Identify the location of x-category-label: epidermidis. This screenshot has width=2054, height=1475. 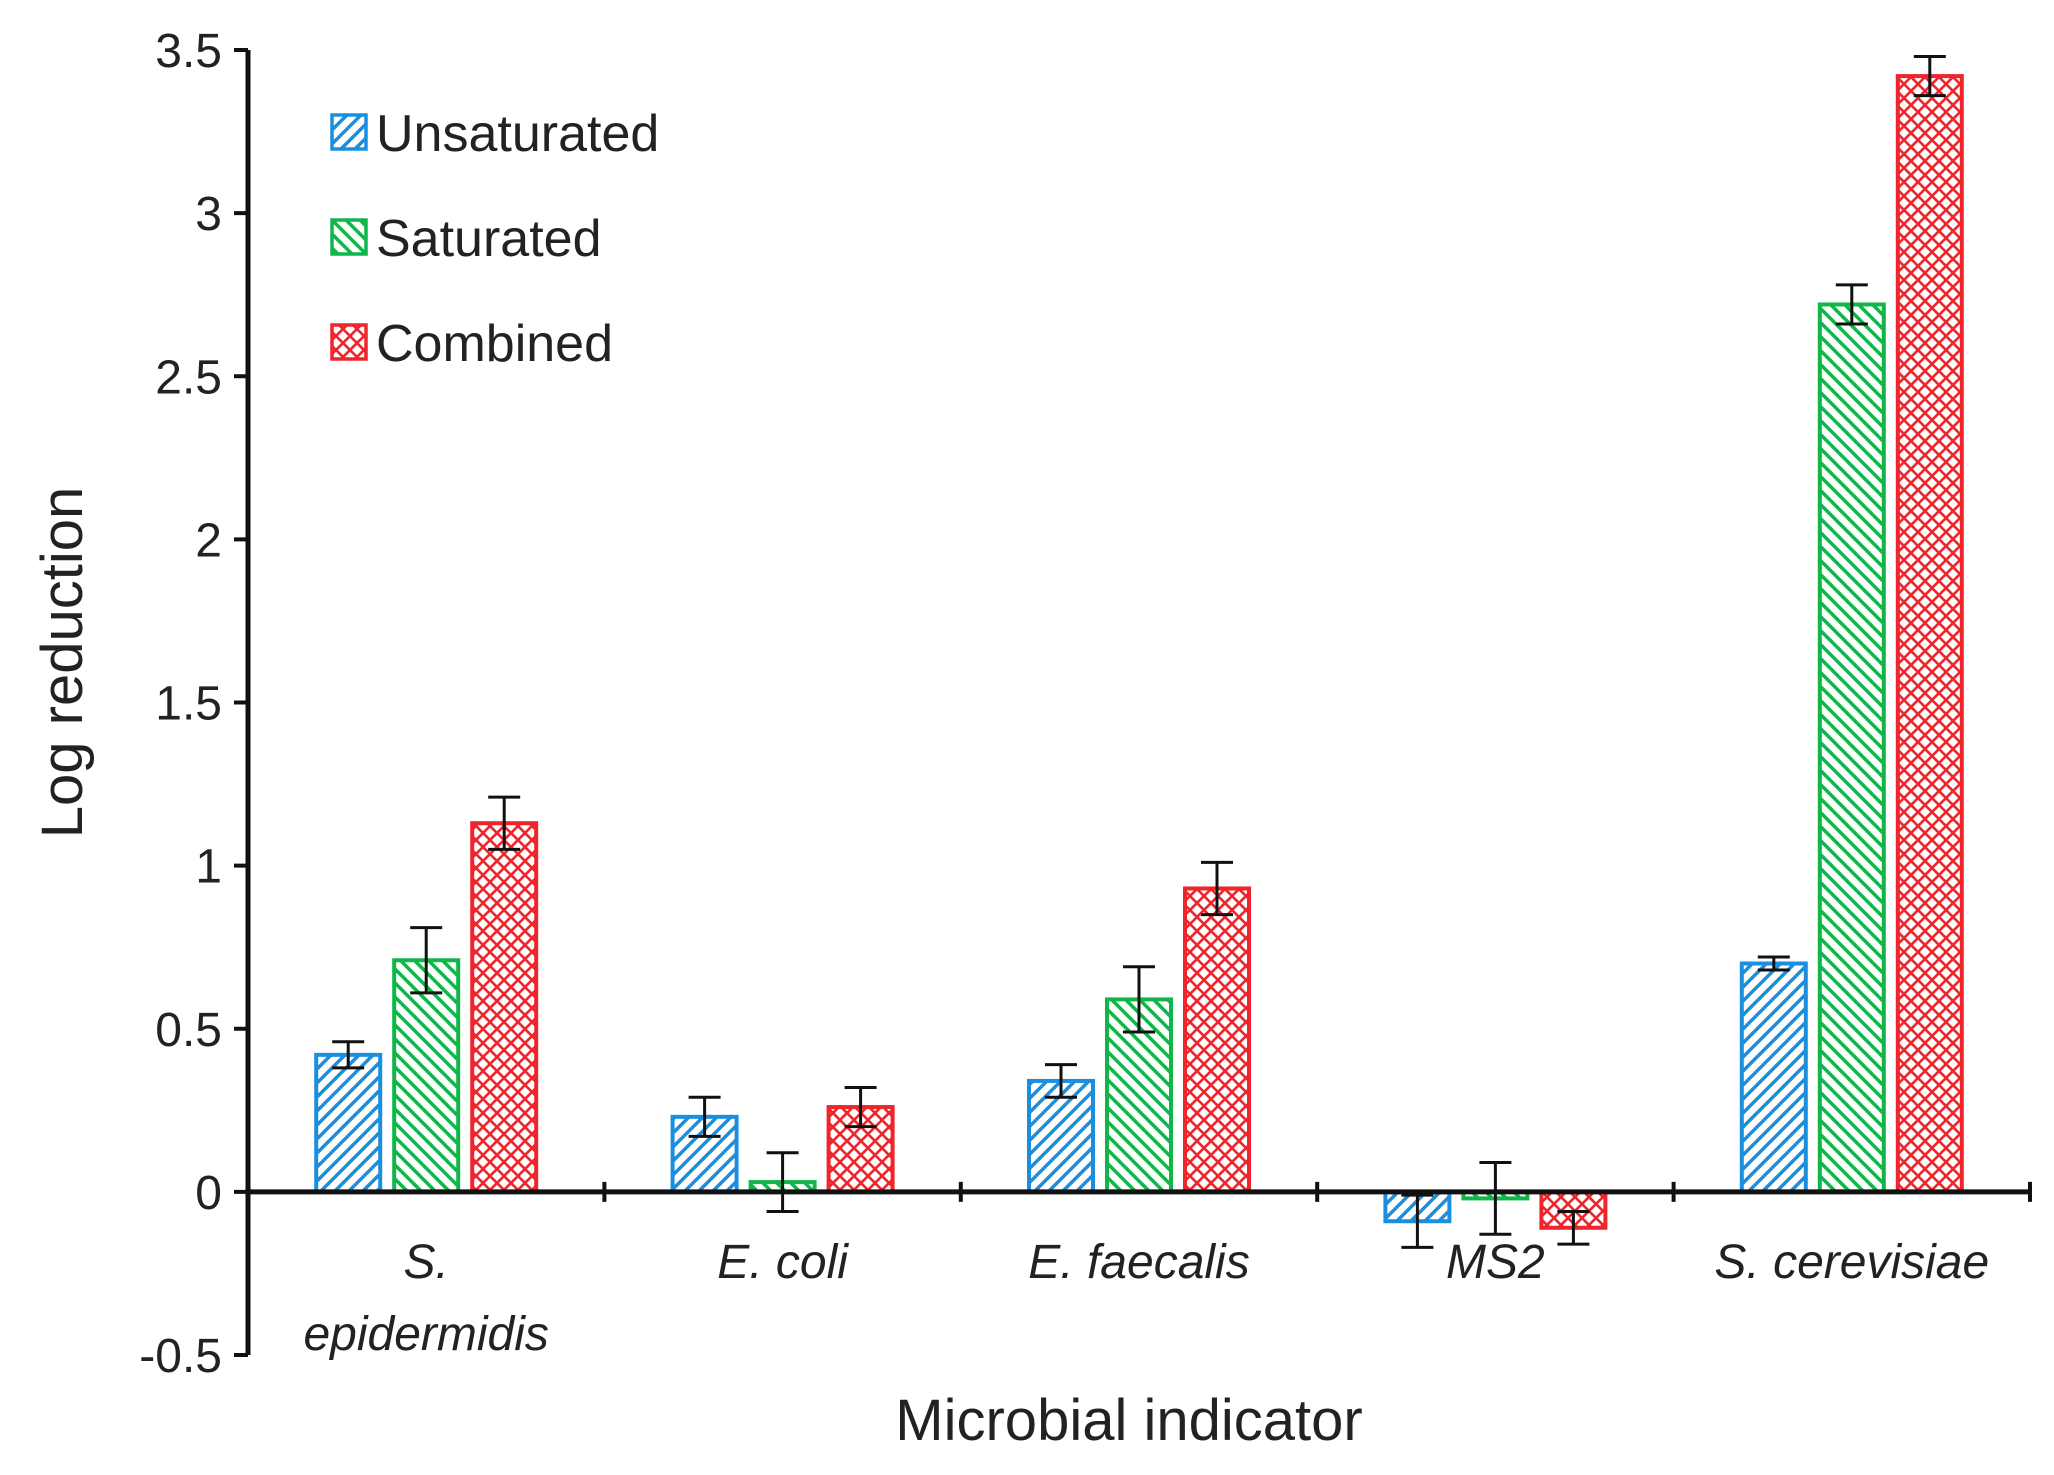
(425, 1334).